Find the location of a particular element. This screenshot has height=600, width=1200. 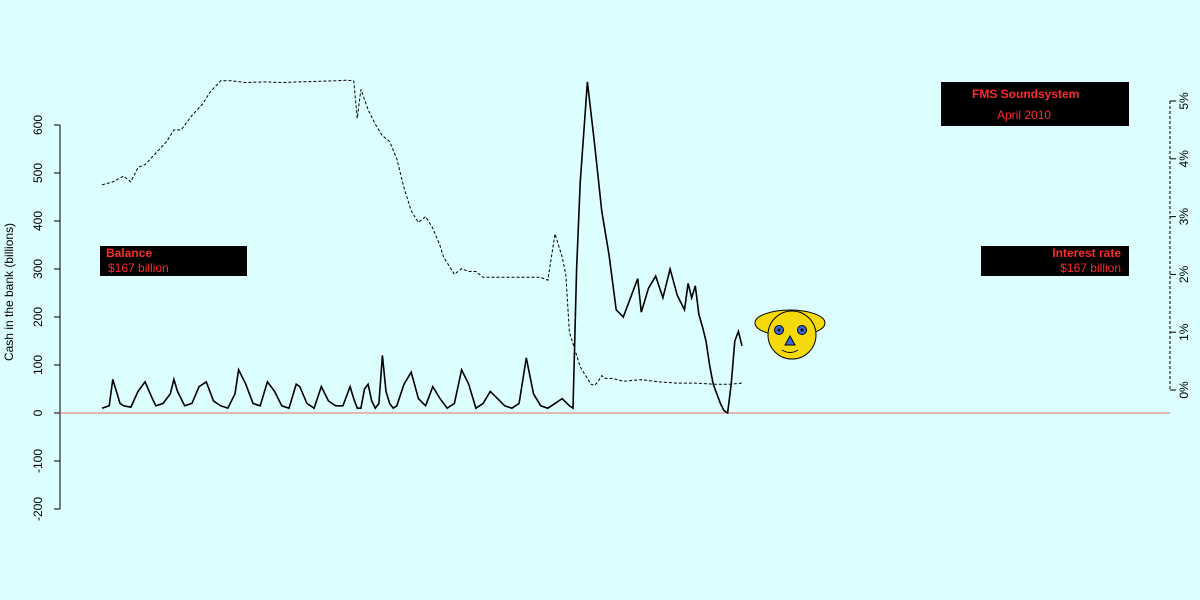

left-axis-tick-label: 0 is located at coordinates (38, 412).